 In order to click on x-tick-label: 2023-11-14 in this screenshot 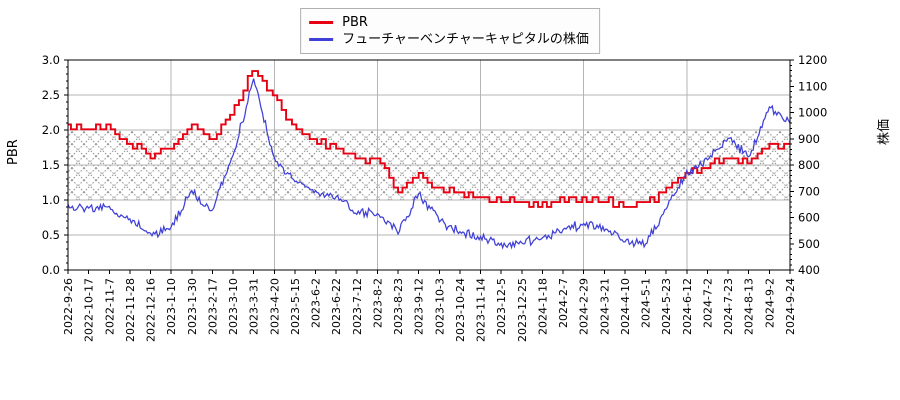, I will do `click(481, 310)`.